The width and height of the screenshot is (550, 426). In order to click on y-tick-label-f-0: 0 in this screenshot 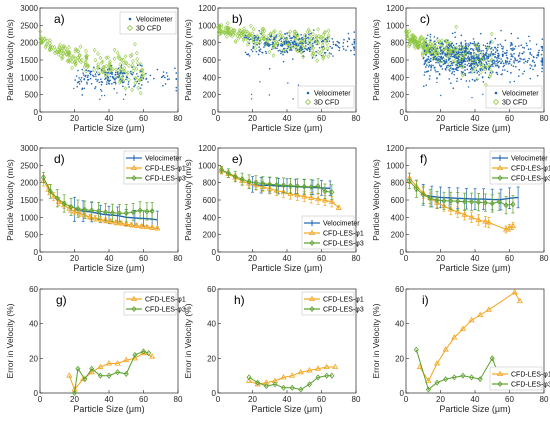, I will do `click(402, 252)`.